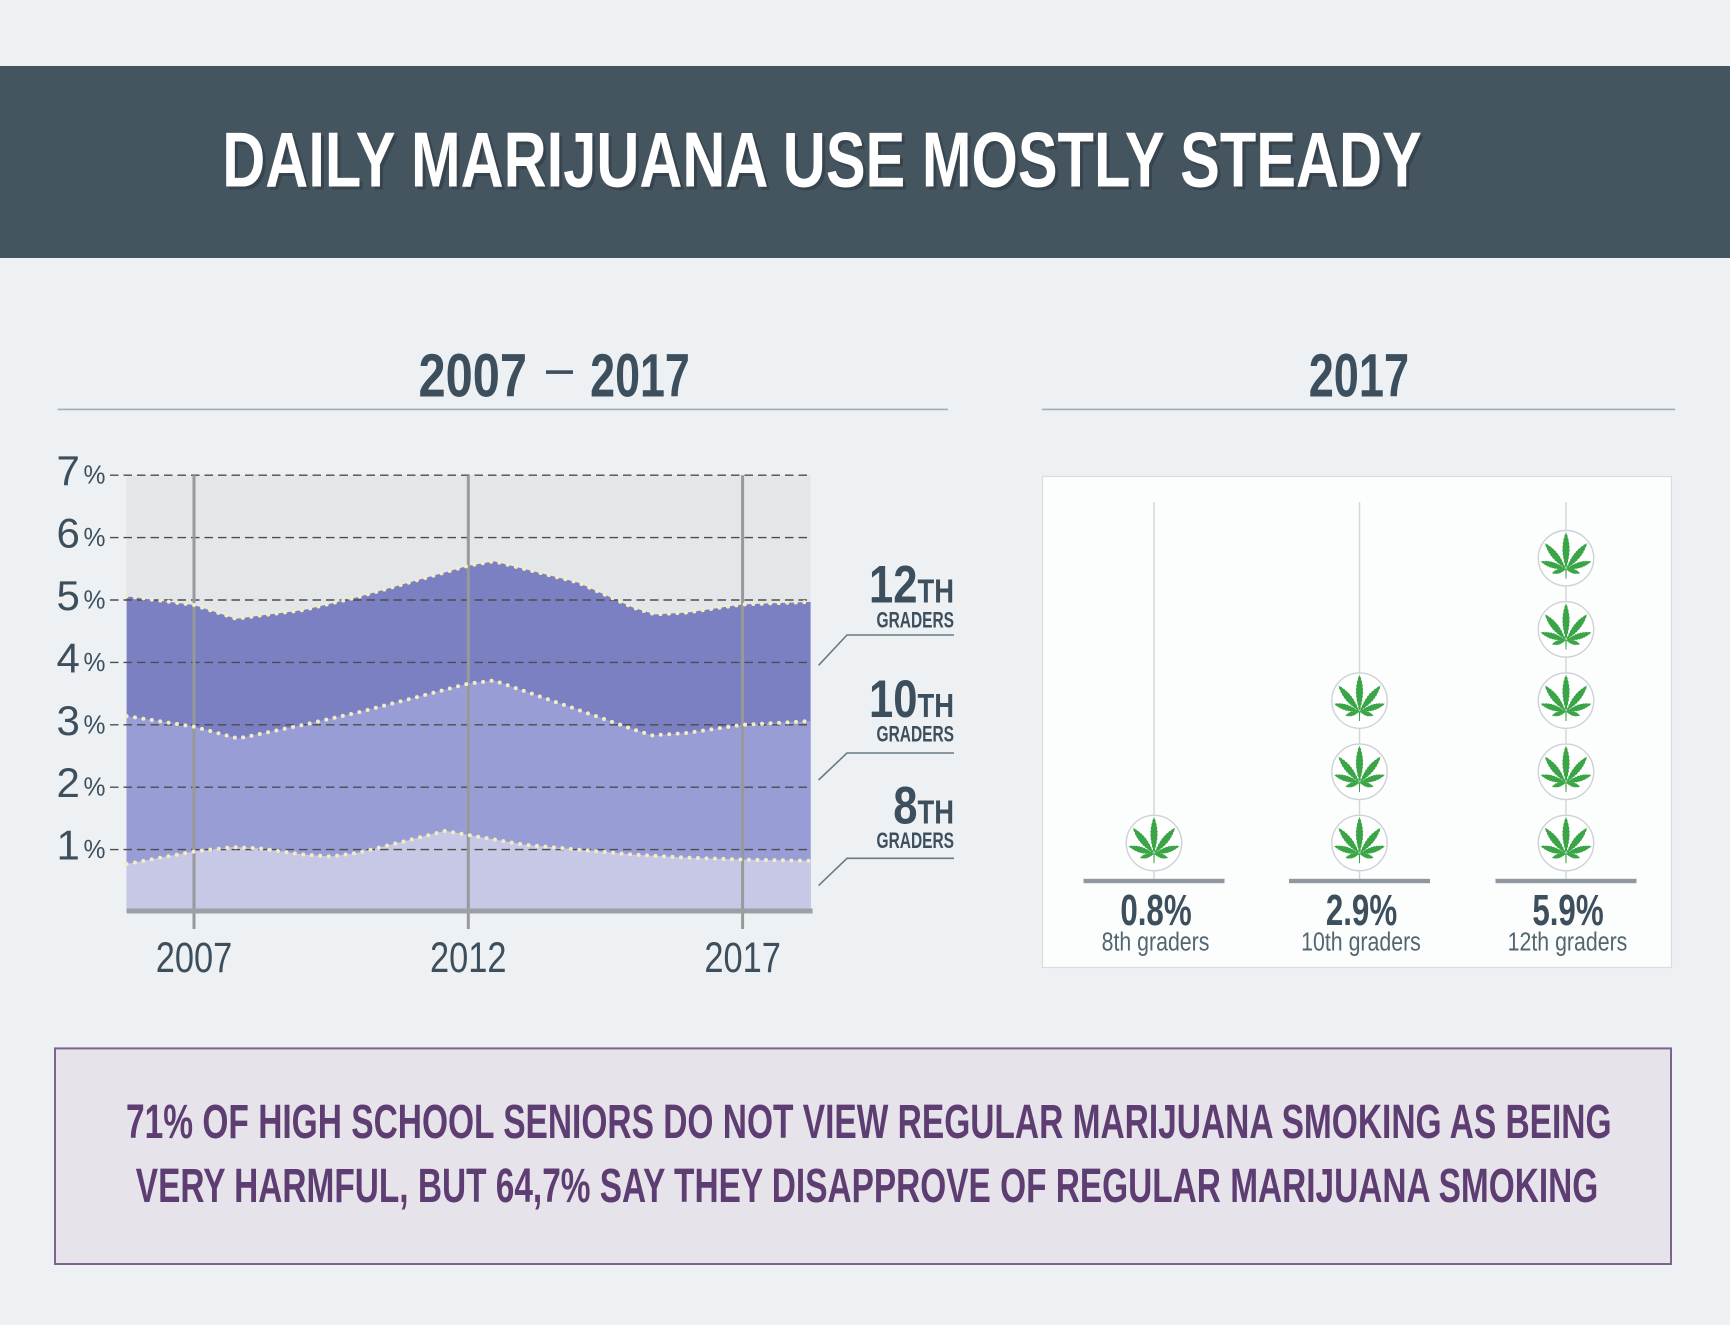  Describe the element at coordinates (1361, 911) in the screenshot. I see `svg-text: 2.9%` at that location.